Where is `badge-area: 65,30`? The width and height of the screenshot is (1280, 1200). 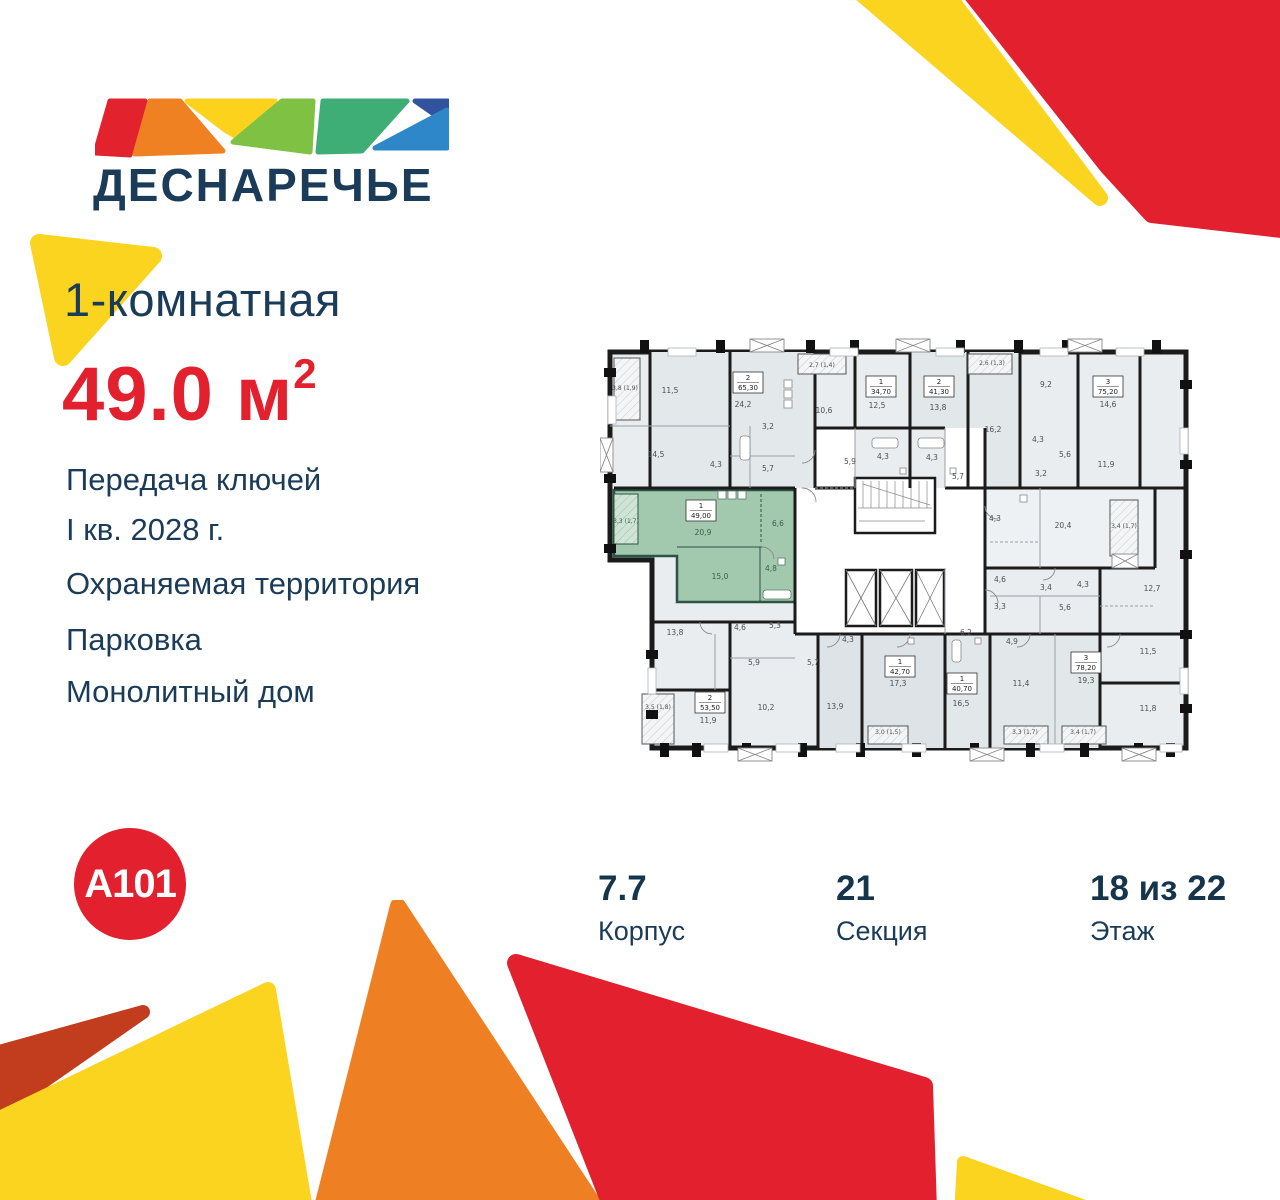
badge-area: 65,30 is located at coordinates (748, 388).